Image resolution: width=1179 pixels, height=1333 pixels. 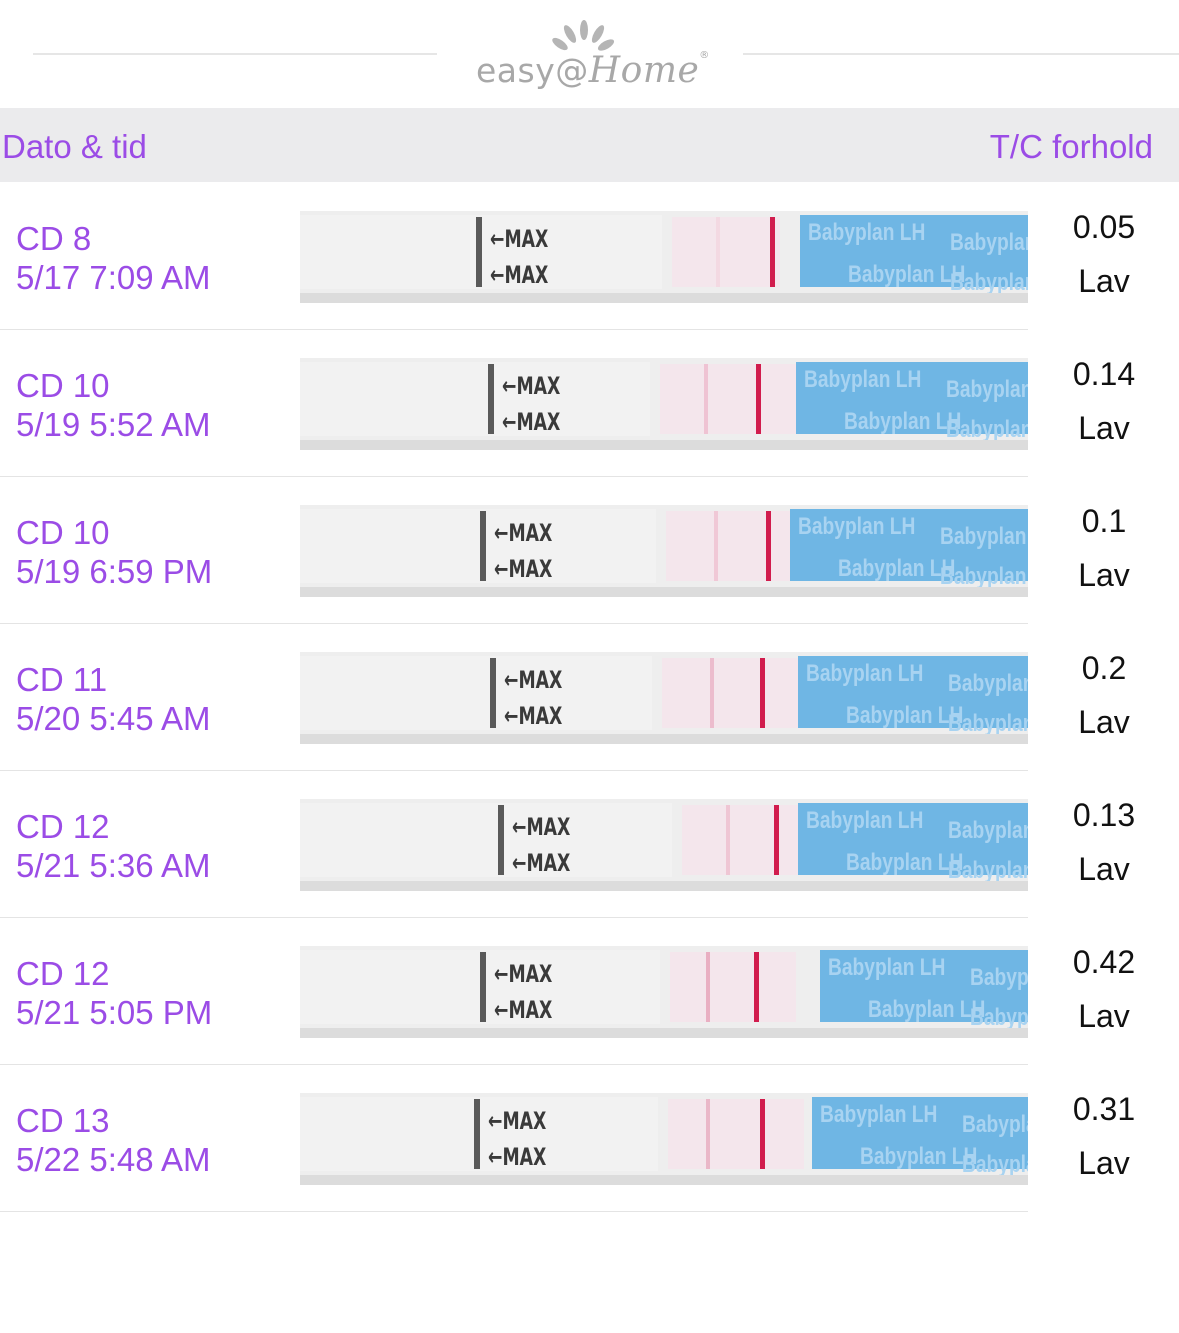 I want to click on tc-ratio-value: 0.14, so click(x=1104, y=374).